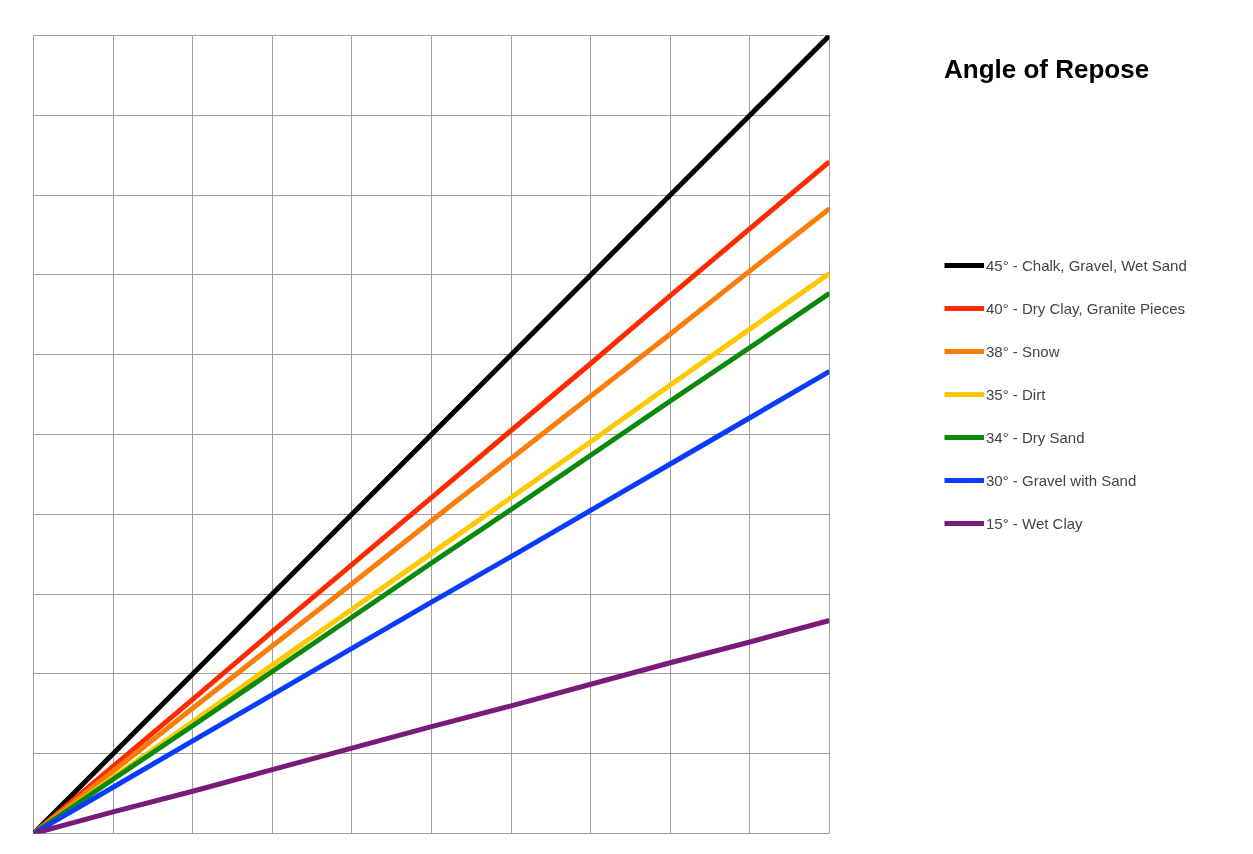 The image size is (1253, 854). Describe the element at coordinates (1086, 265) in the screenshot. I see `legend-label: 45° - Chalk, Gravel, Wet Sand` at that location.